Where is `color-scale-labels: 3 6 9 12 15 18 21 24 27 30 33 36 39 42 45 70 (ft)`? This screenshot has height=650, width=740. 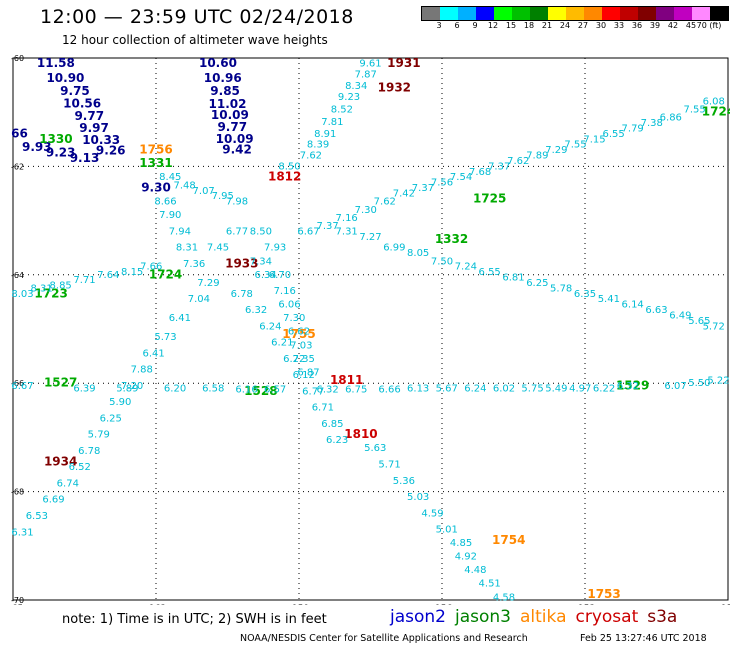 color-scale-labels: 3 6 9 12 15 18 21 24 27 30 33 36 39 42 45 70 (ft) is located at coordinates (580, 27).